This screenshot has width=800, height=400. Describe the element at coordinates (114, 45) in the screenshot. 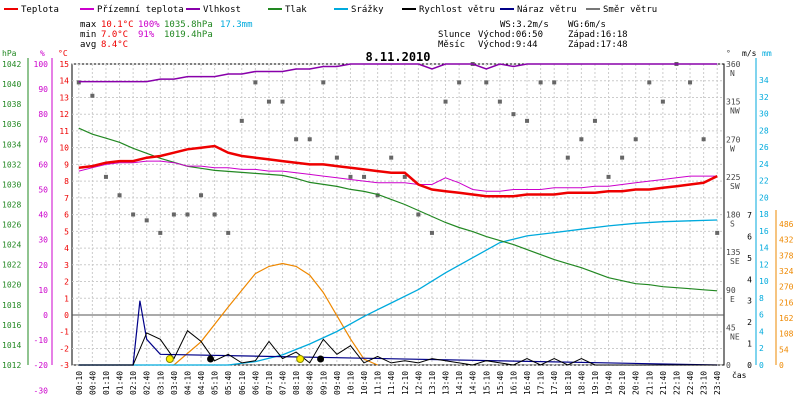

I see `stat-avg-temp: 8.4°C` at that location.